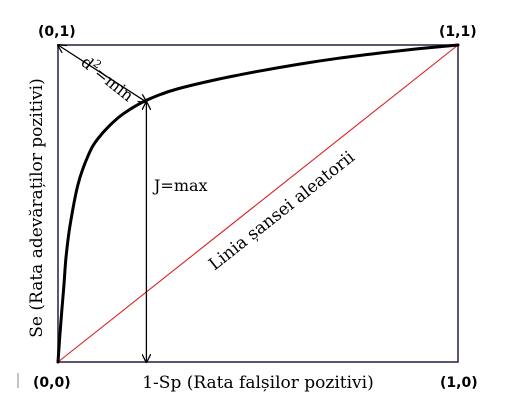 This screenshot has height=405, width=507. I want to click on corner-label-bottom-left: (0,0), so click(52, 383).